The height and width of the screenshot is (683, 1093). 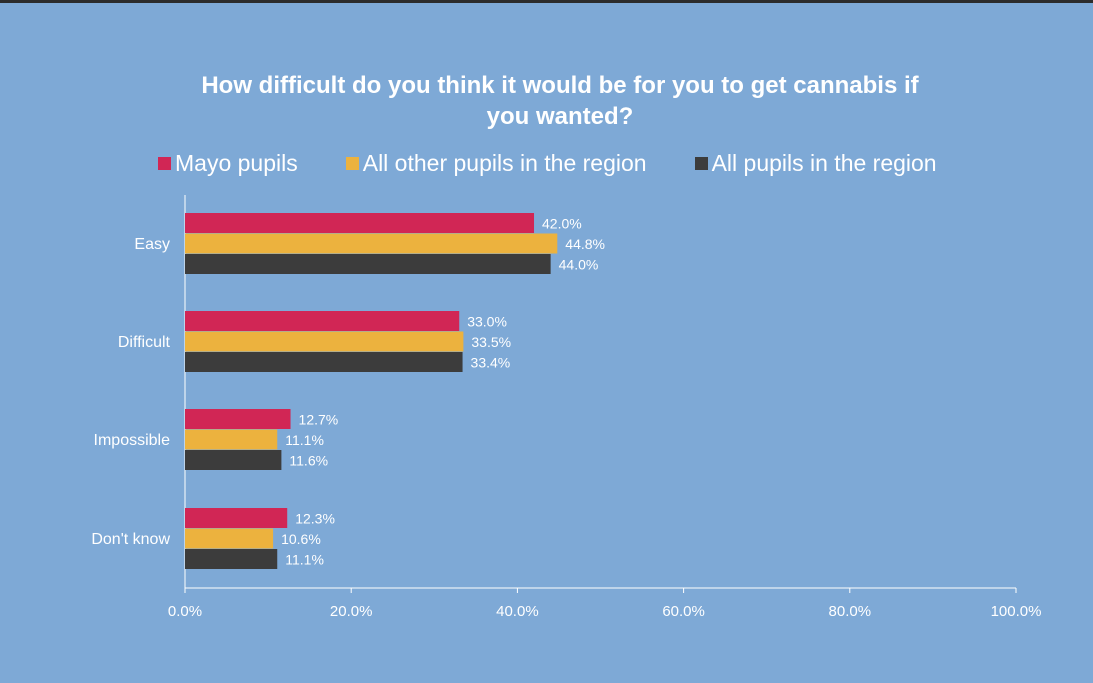 What do you see at coordinates (491, 342) in the screenshot?
I see `data-label: 33.5%` at bounding box center [491, 342].